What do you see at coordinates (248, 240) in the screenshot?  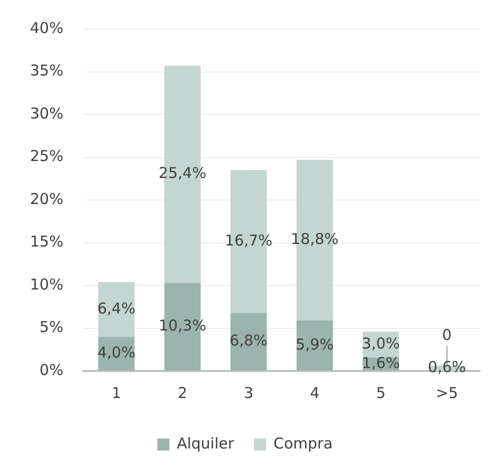 I see `data-label: 16,7%` at bounding box center [248, 240].